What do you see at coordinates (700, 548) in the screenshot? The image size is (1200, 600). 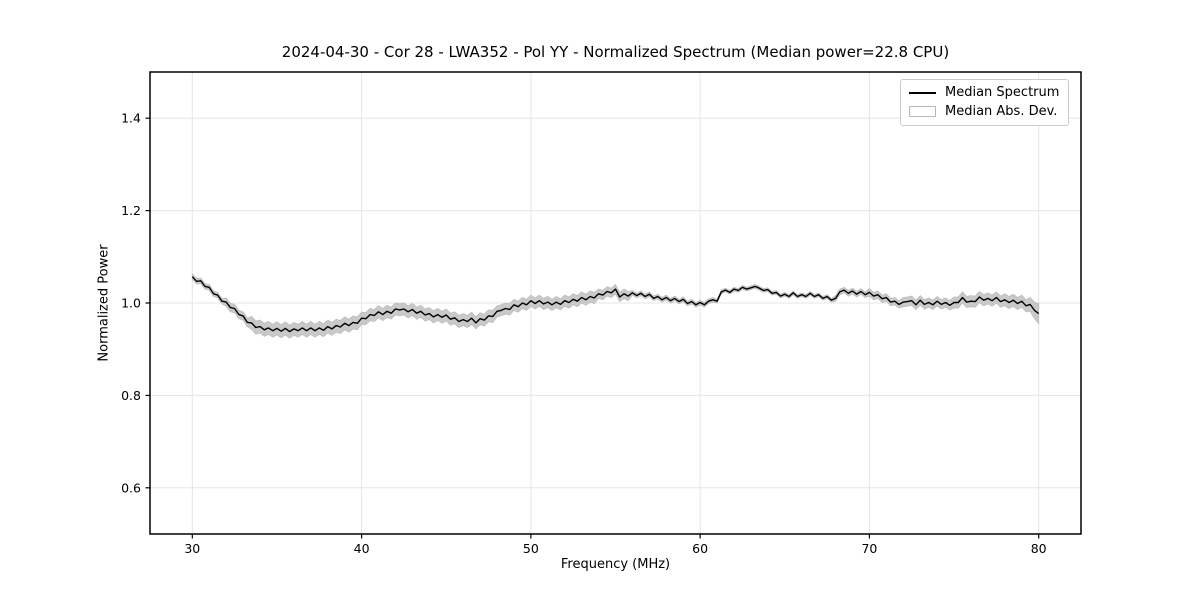 I see `x-tick-label: 60` at bounding box center [700, 548].